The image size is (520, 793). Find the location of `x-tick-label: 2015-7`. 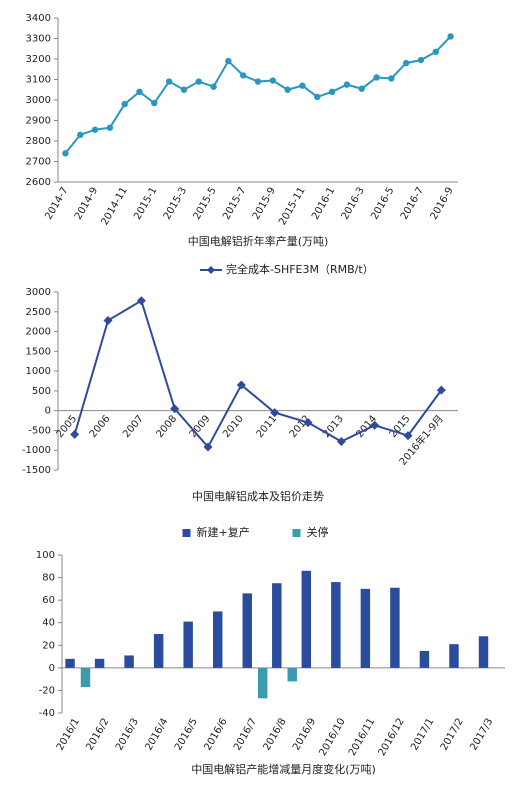

x-tick-label: 2015-7 is located at coordinates (234, 204).